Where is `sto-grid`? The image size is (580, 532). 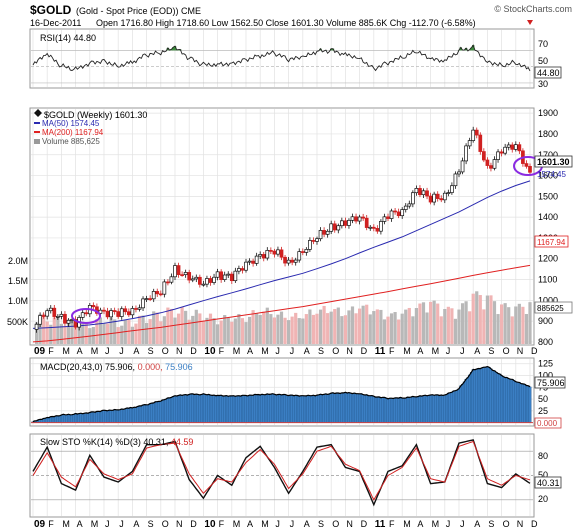 sto-grid is located at coordinates (282, 475).